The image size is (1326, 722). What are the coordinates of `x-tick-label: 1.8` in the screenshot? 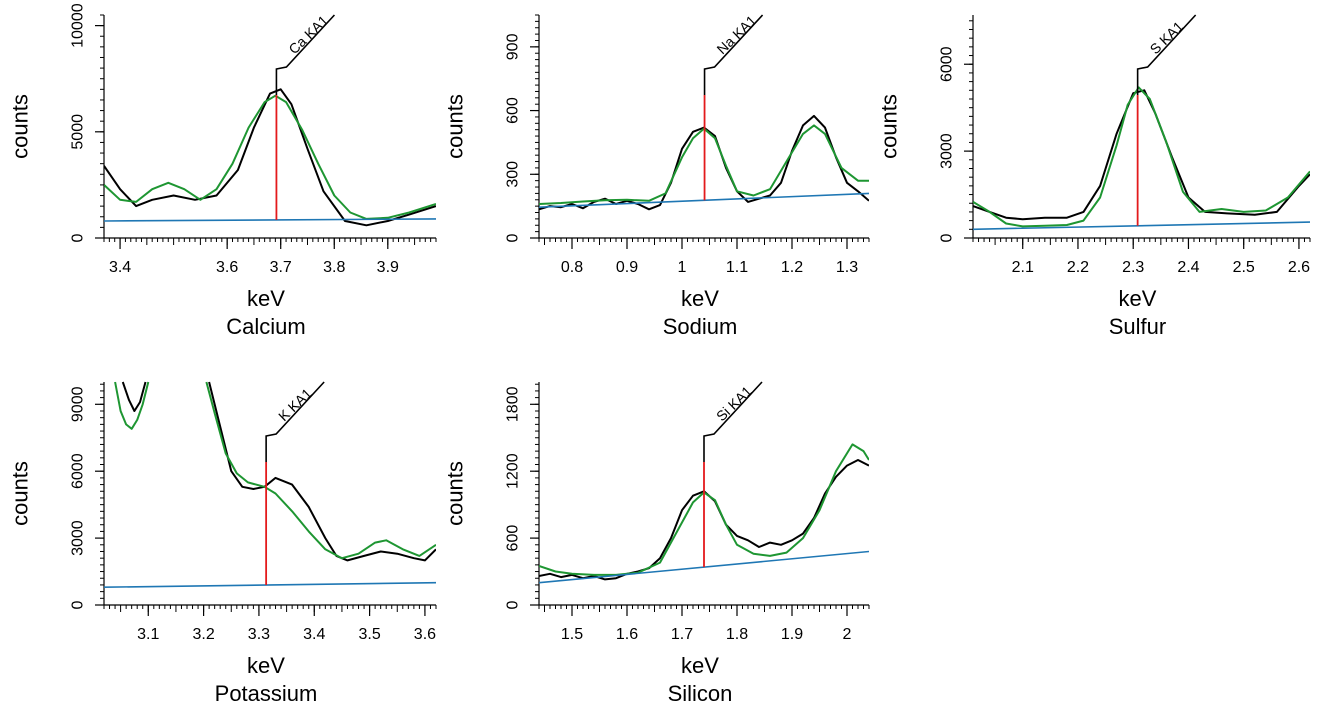 It's located at (737, 634).